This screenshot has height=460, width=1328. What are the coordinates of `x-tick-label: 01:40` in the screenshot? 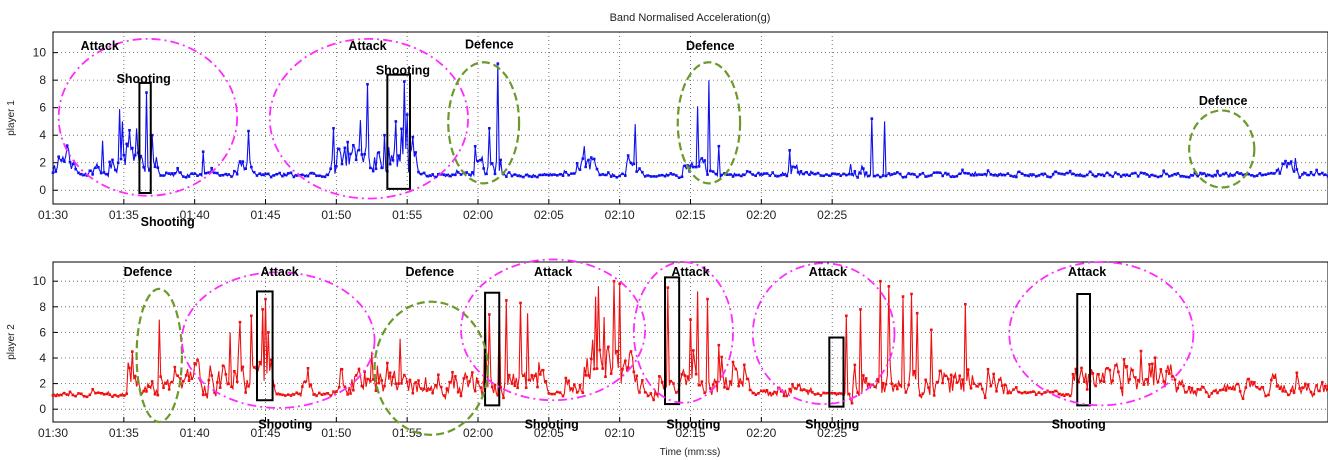 It's located at (195, 433).